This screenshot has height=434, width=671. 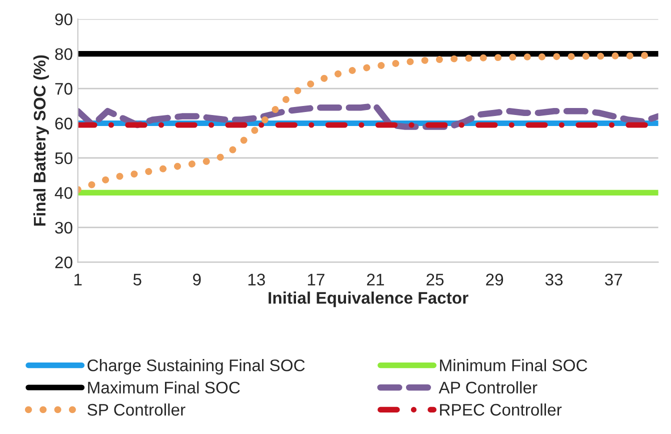 What do you see at coordinates (488, 387) in the screenshot?
I see `legend-label: AP Controller` at bounding box center [488, 387].